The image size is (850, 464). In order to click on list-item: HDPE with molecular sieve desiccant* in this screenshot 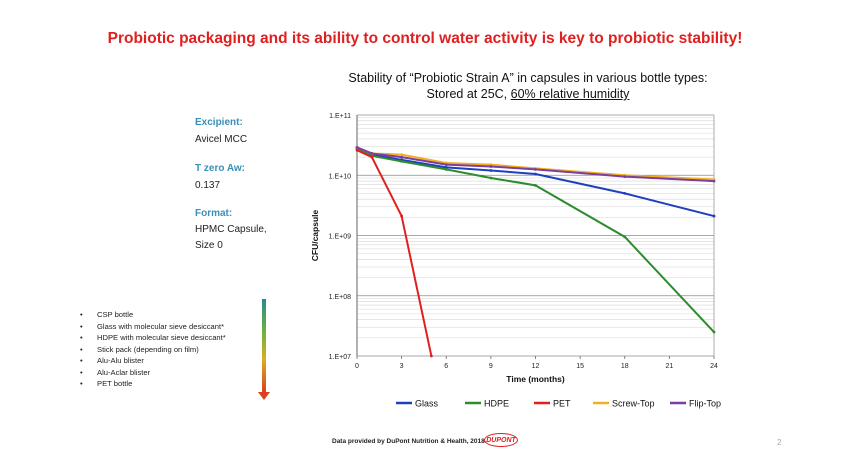, I will do `click(153, 338)`.